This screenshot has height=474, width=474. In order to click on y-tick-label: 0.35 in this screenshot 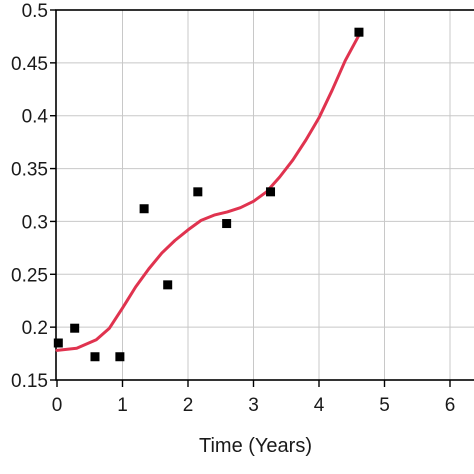, I will do `click(29, 170)`.